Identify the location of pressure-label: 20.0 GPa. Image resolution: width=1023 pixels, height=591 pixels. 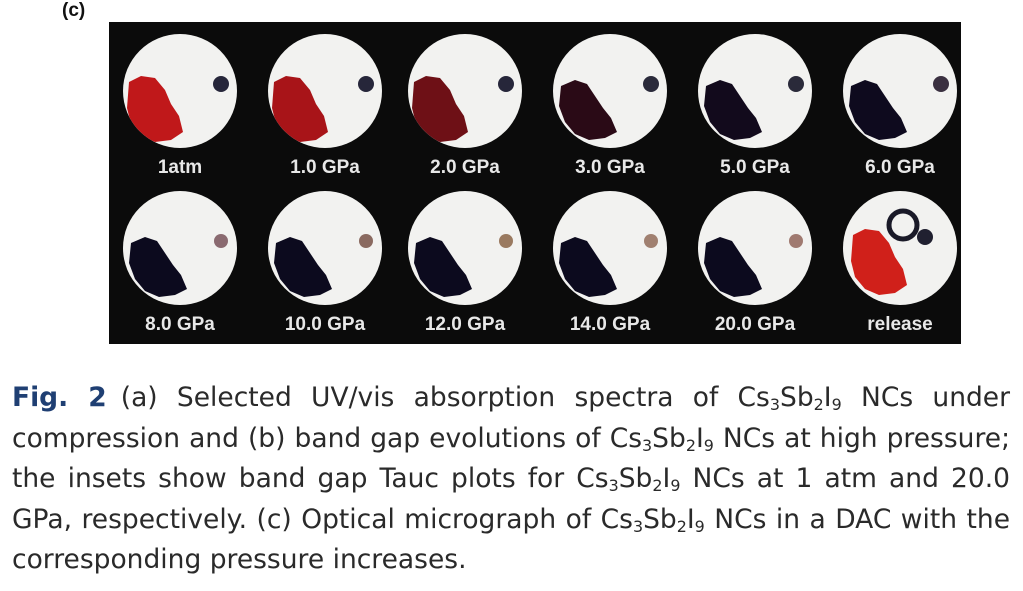
(755, 324).